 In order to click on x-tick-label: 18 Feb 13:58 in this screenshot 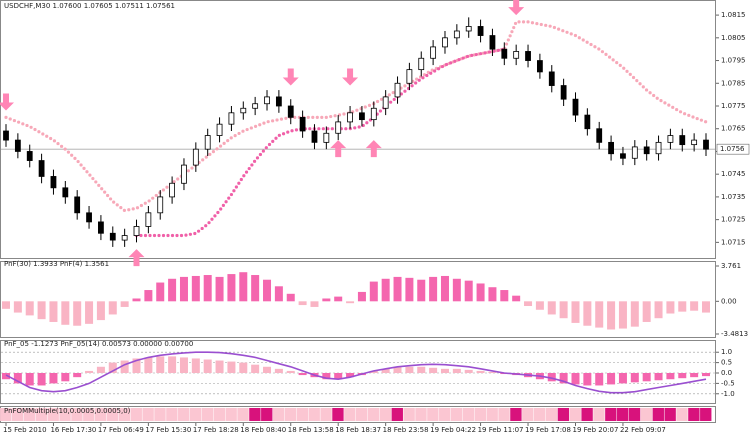, I will do `click(311, 430)`.